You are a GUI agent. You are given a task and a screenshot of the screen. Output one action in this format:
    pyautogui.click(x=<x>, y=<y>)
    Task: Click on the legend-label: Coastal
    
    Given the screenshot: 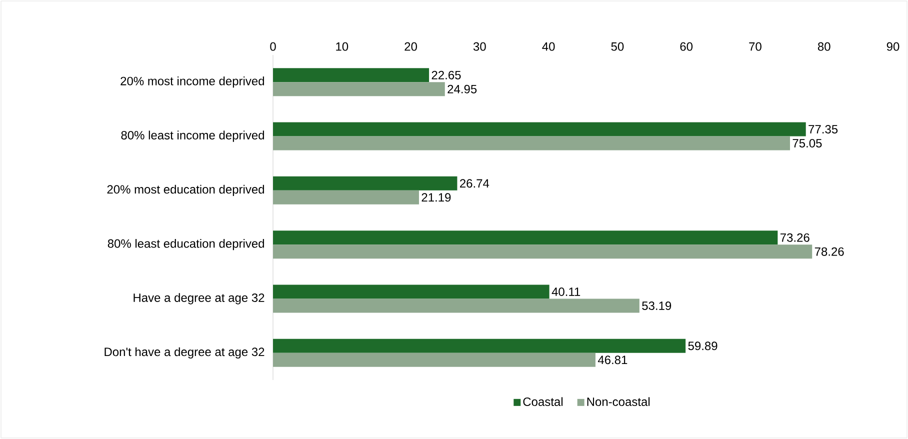 What is the action you would take?
    pyautogui.click(x=543, y=401)
    